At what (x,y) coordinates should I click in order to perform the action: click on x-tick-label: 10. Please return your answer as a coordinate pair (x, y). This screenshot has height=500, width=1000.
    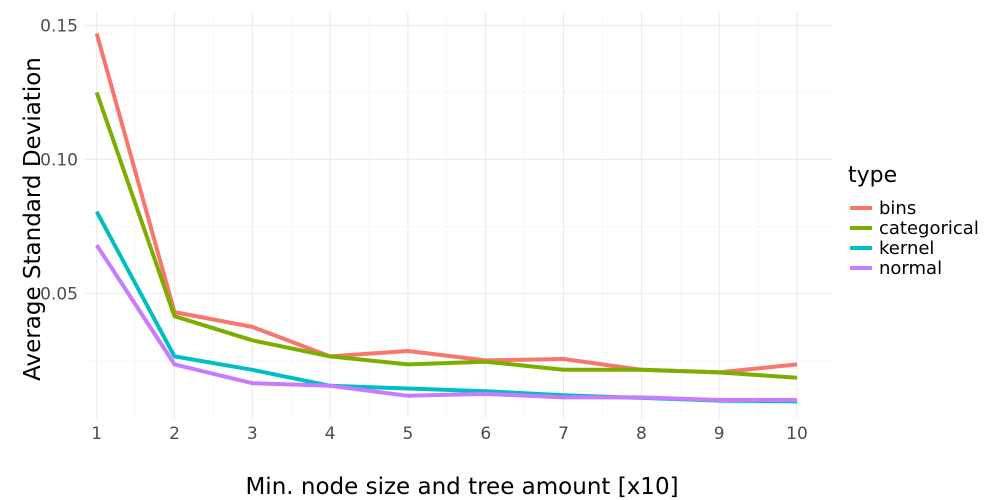
    Looking at the image, I should click on (797, 434).